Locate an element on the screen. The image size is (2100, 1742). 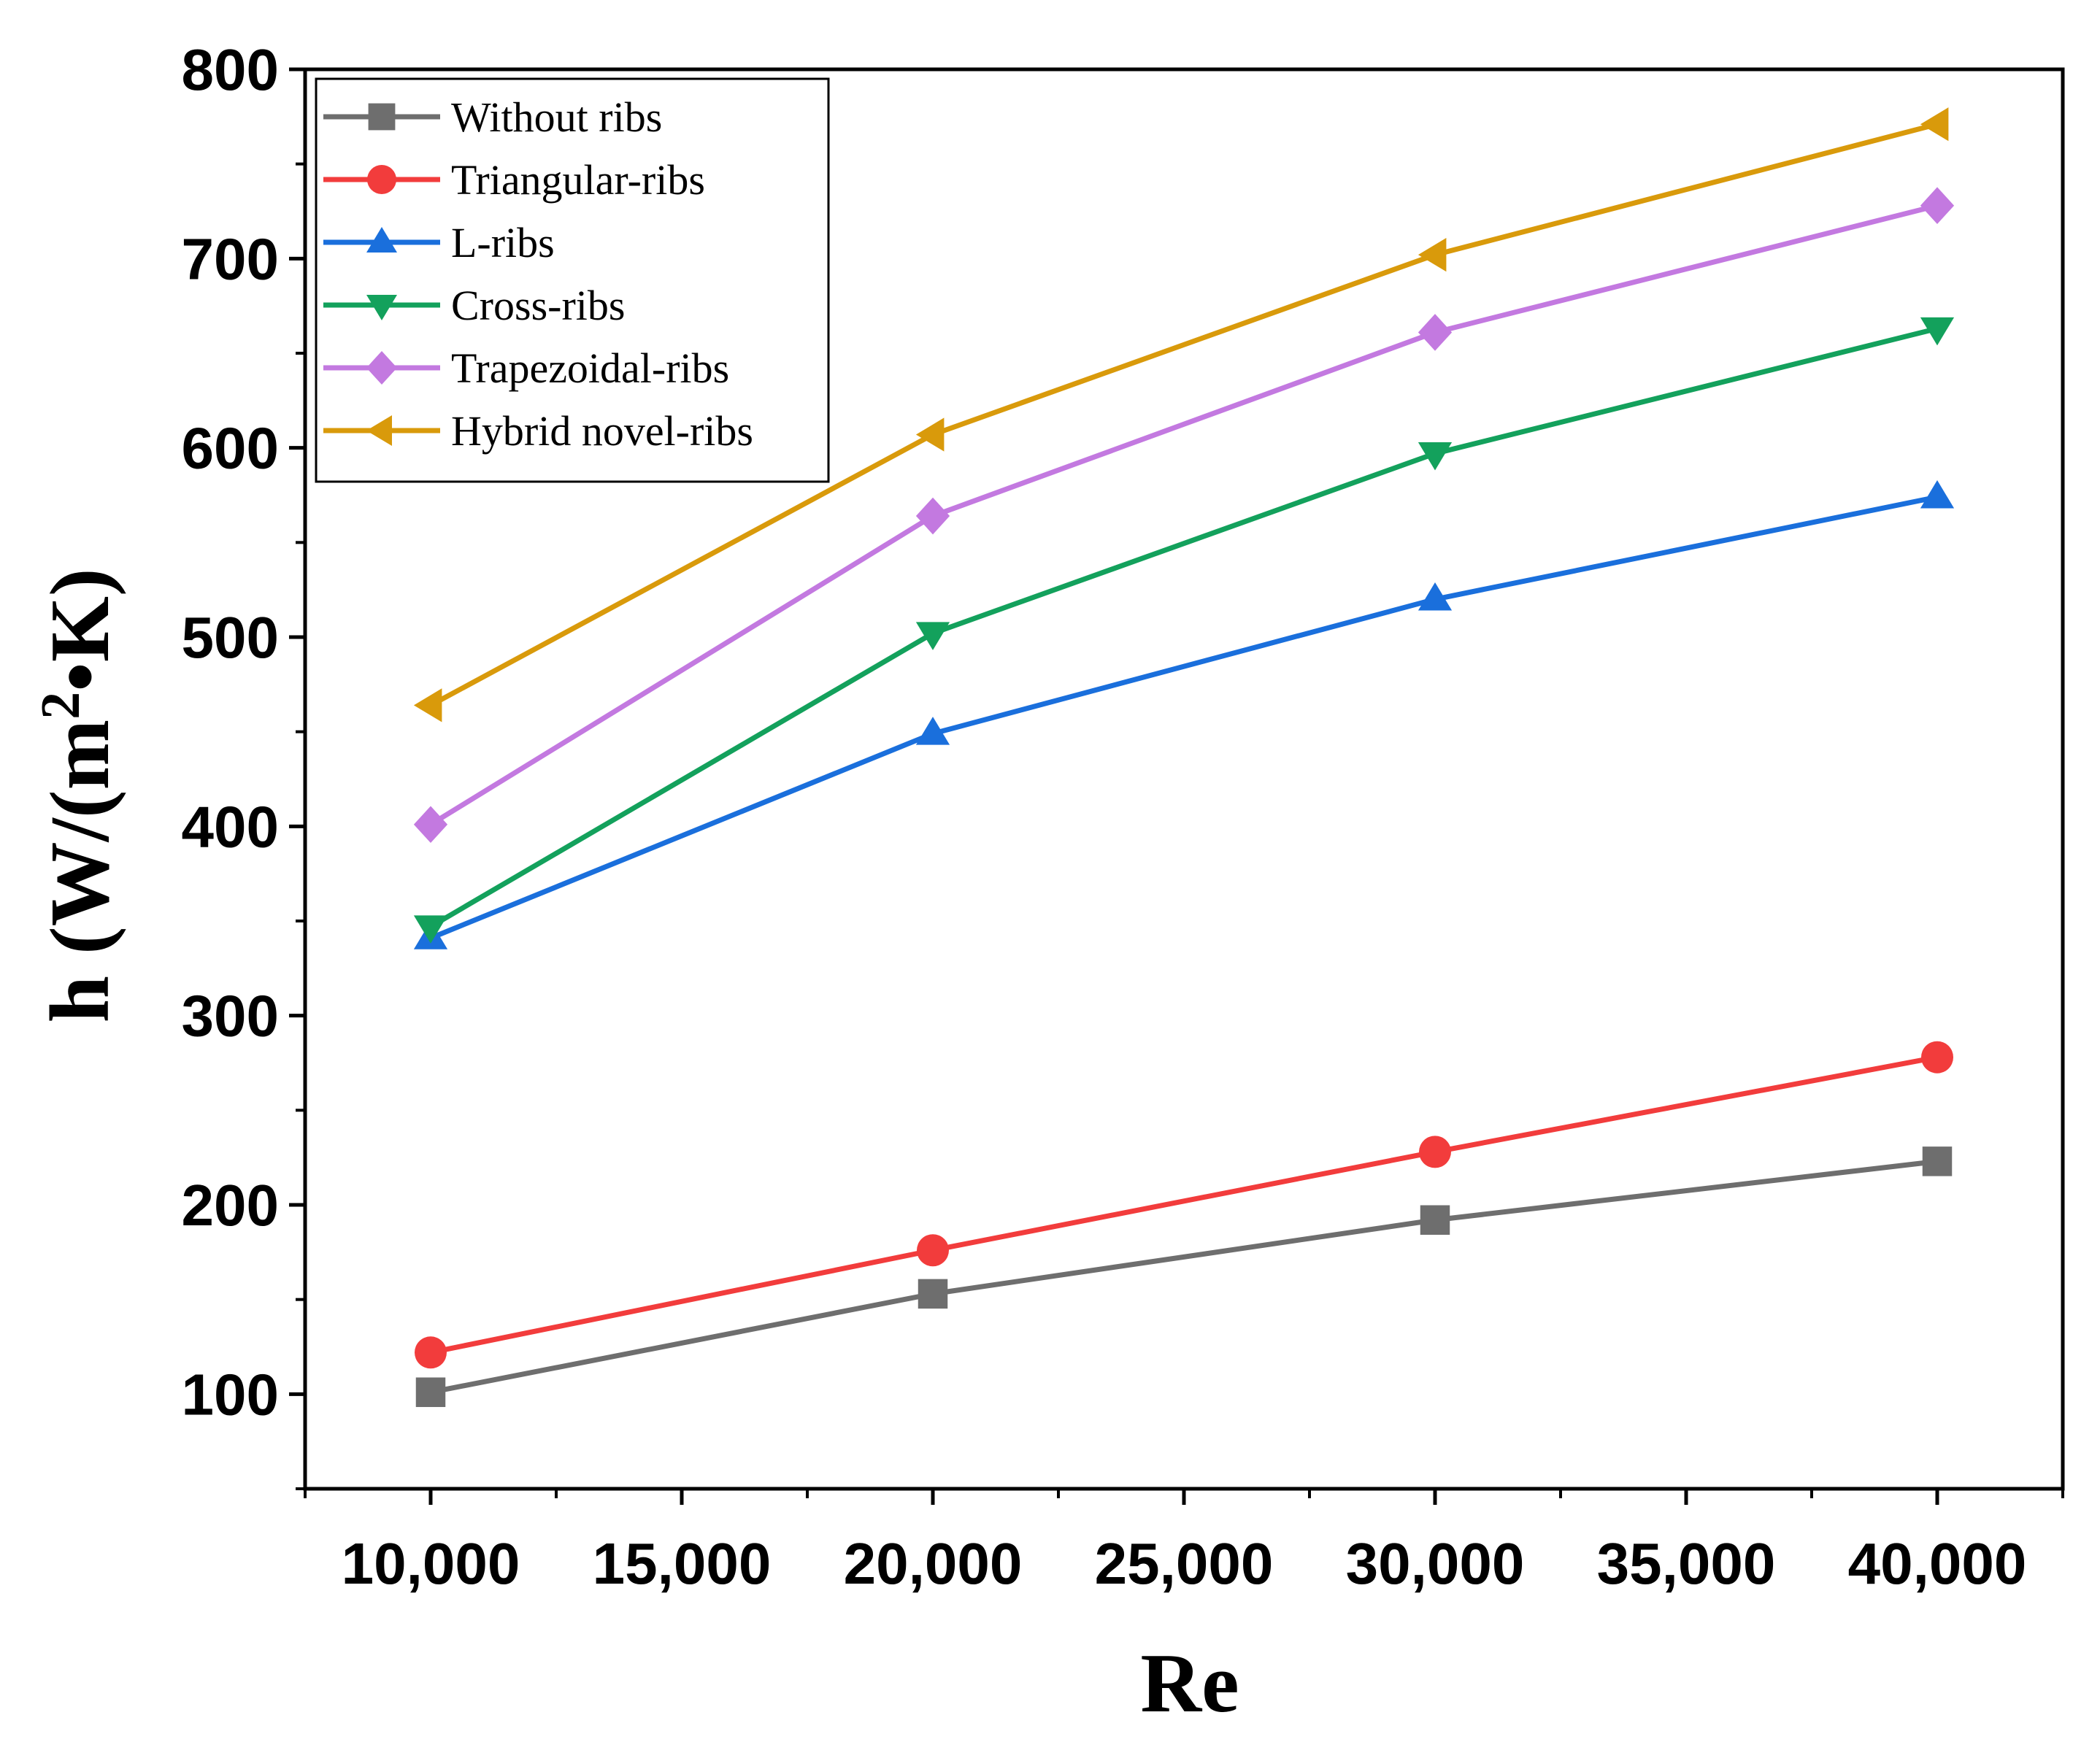
y-axis-title: h (W/(m2•K) is located at coordinates (78, 795).